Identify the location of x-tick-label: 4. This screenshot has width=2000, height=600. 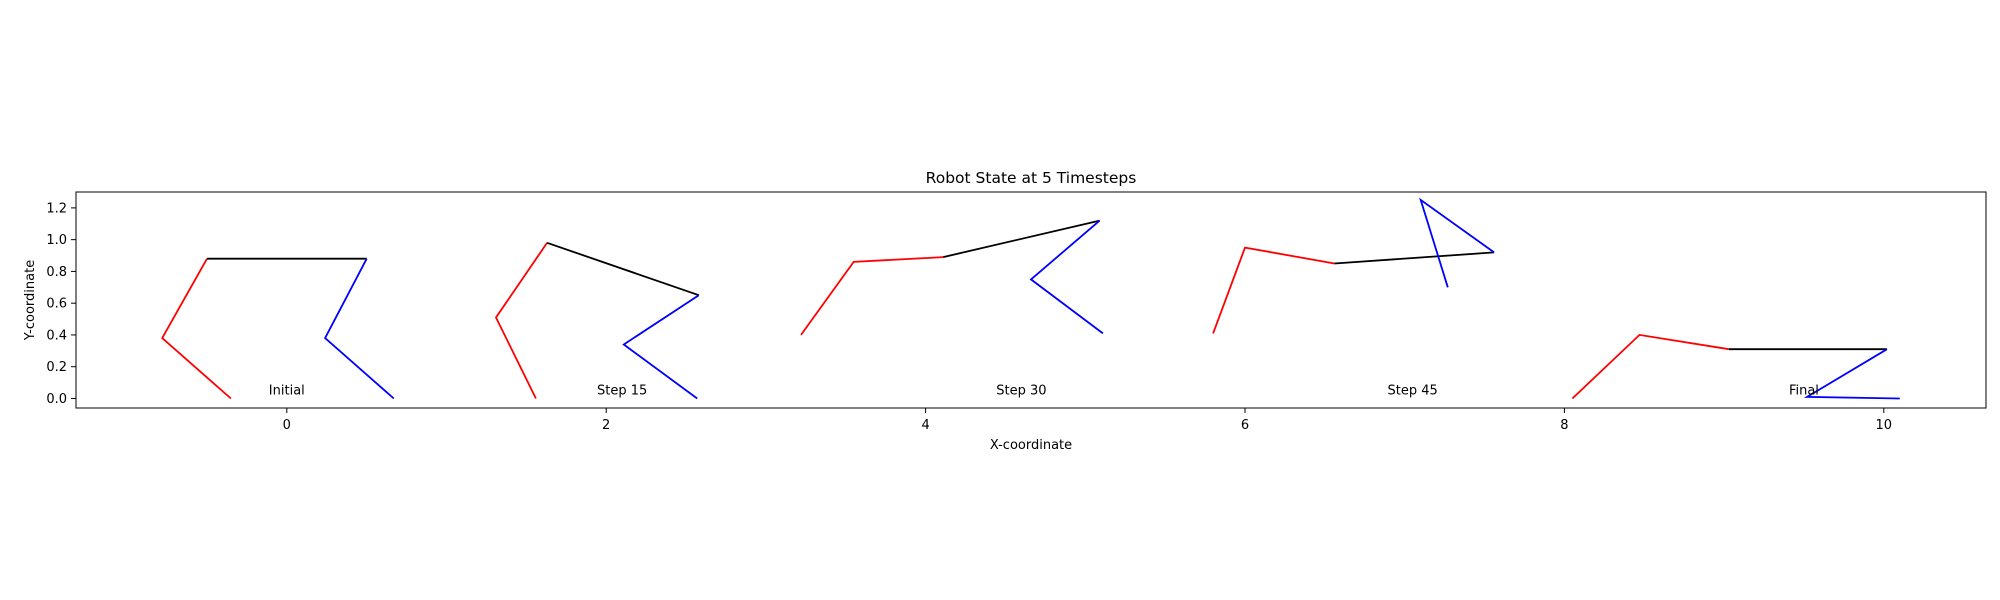
(925, 425).